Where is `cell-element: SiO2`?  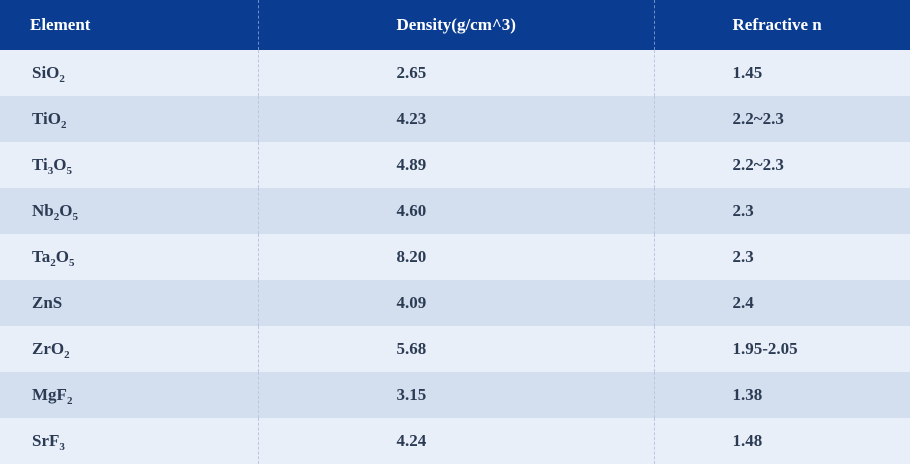 cell-element: SiO2 is located at coordinates (129, 73).